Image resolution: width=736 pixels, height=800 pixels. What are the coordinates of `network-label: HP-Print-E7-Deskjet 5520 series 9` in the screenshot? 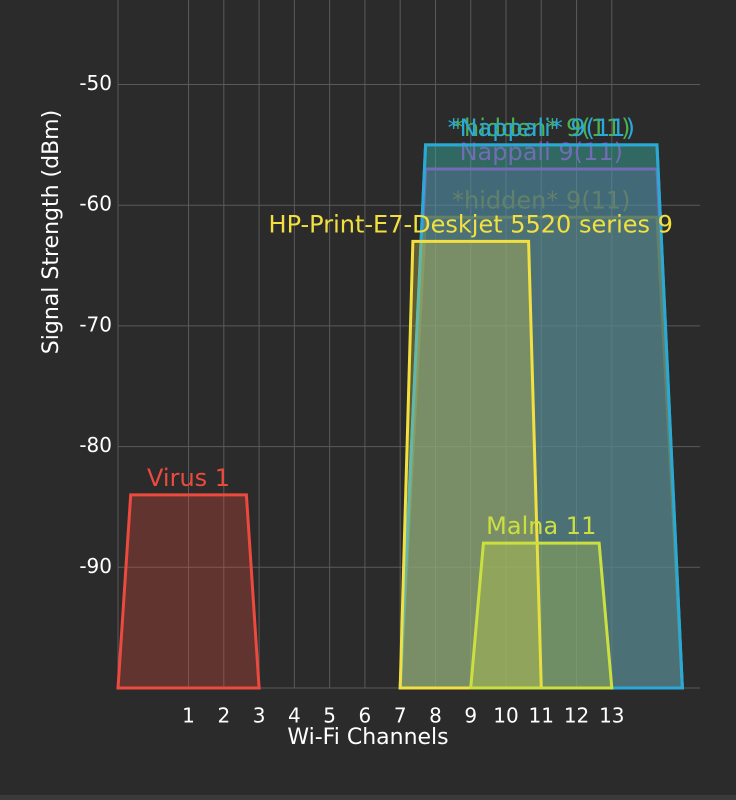 It's located at (471, 224).